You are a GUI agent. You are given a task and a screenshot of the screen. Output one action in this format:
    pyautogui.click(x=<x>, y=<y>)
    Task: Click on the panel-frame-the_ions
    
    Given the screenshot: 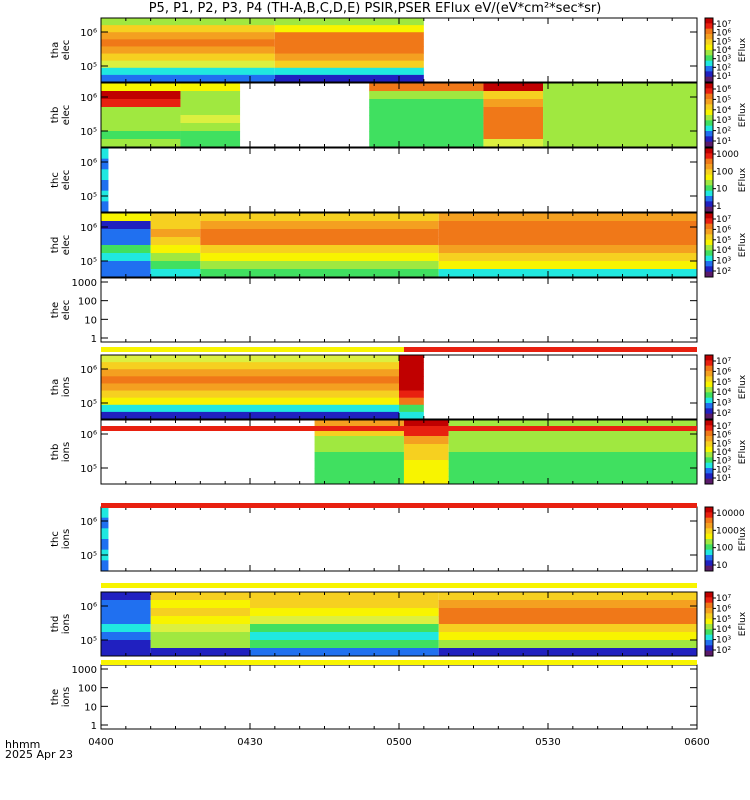 What is the action you would take?
    pyautogui.click(x=399, y=697)
    